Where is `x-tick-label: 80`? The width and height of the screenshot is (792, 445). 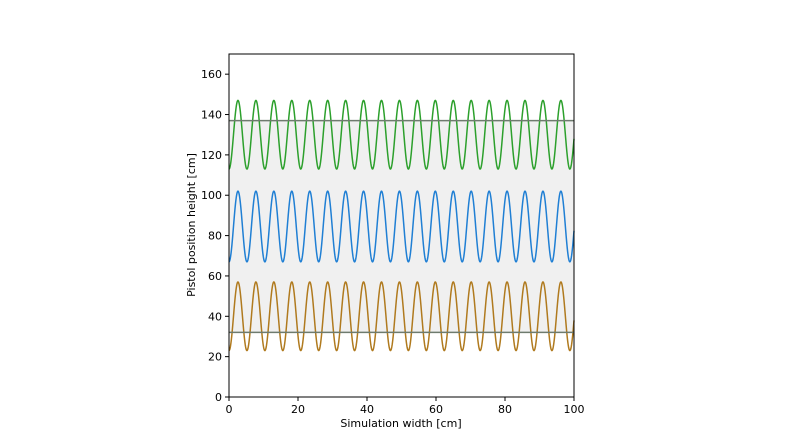
x-tick-label: 80 is located at coordinates (505, 409).